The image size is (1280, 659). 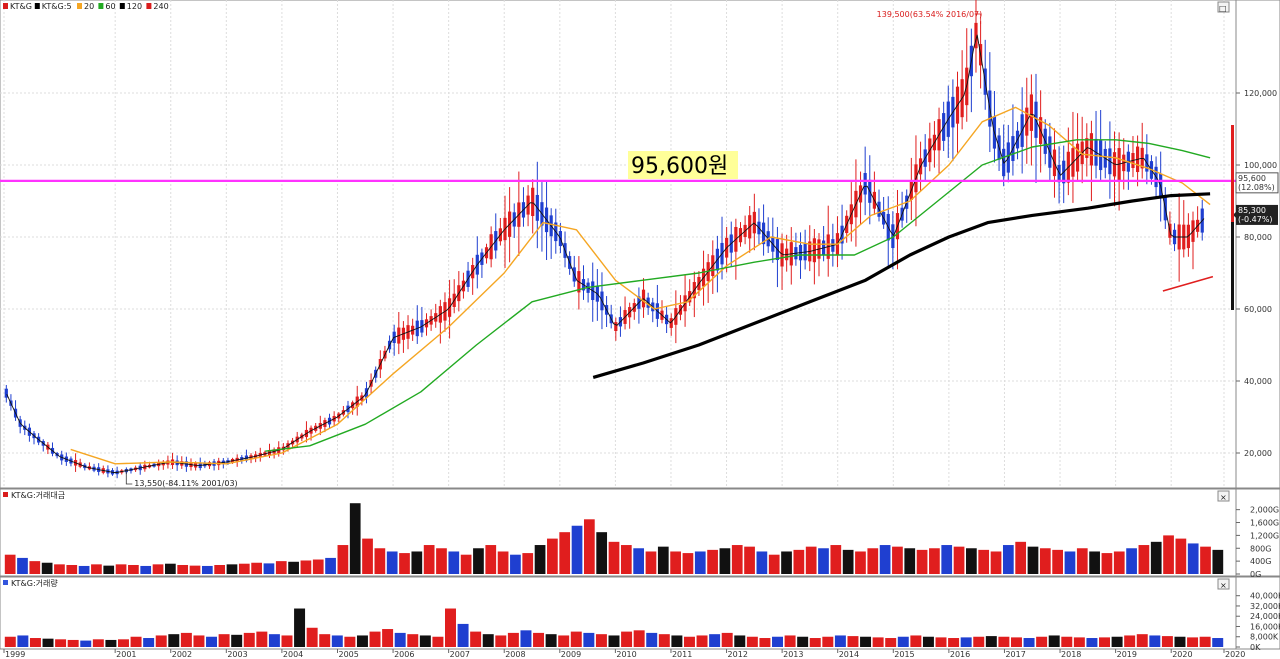 I want to click on close-icon: ×, so click(x=1223, y=585).